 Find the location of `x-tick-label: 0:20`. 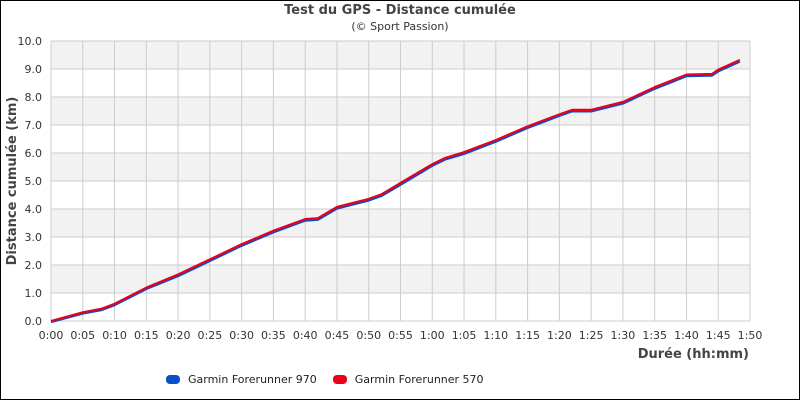

x-tick-label: 0:20 is located at coordinates (178, 335).